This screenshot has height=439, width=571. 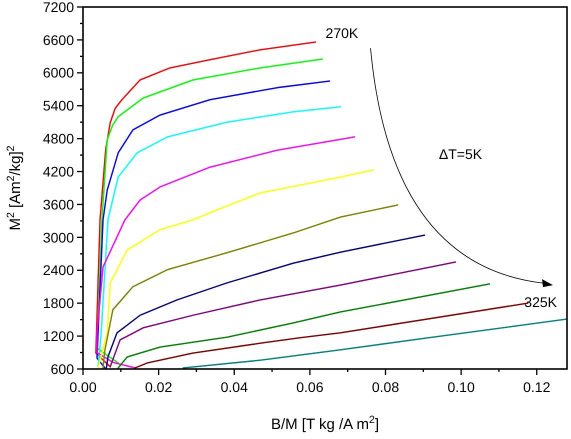 I want to click on x-tick-label: 0.12, so click(x=537, y=387).